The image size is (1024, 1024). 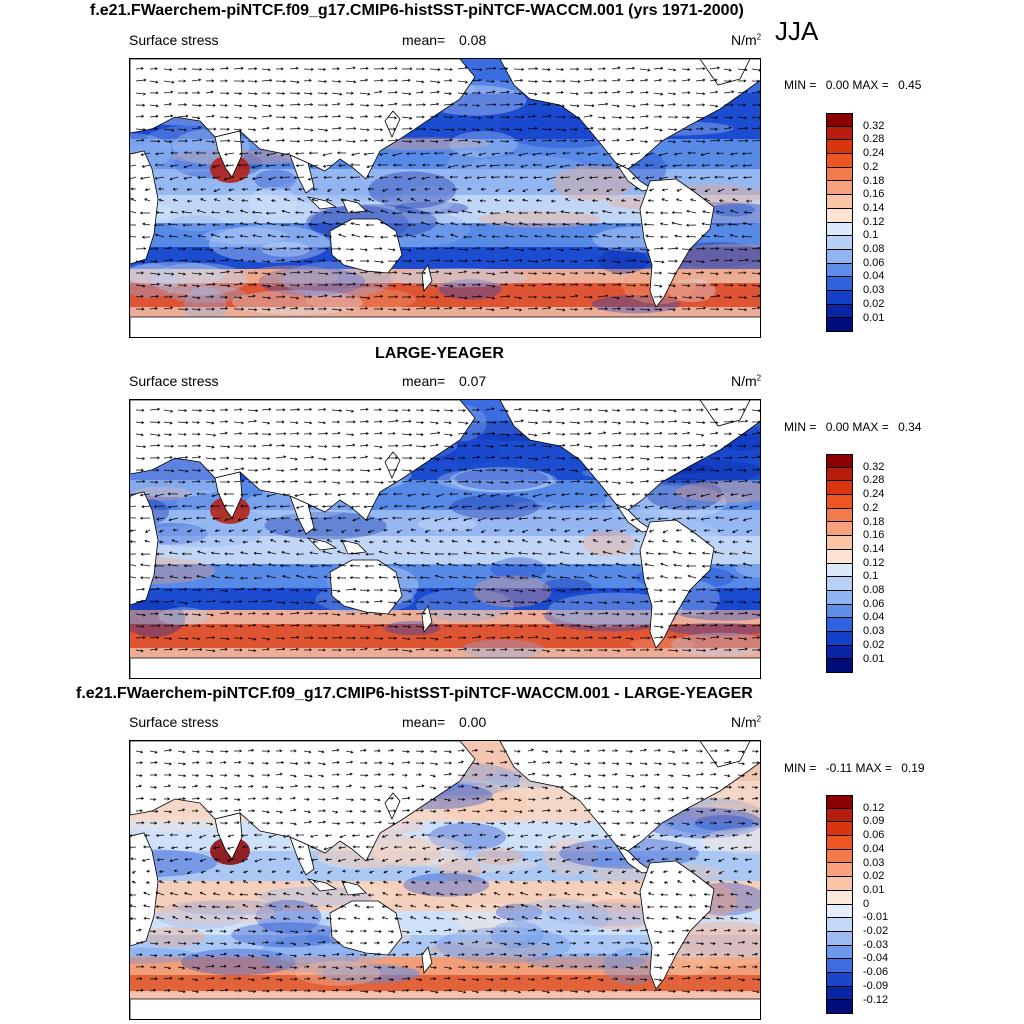 I want to click on colorbar-tick-label: 0.2, so click(x=871, y=507).